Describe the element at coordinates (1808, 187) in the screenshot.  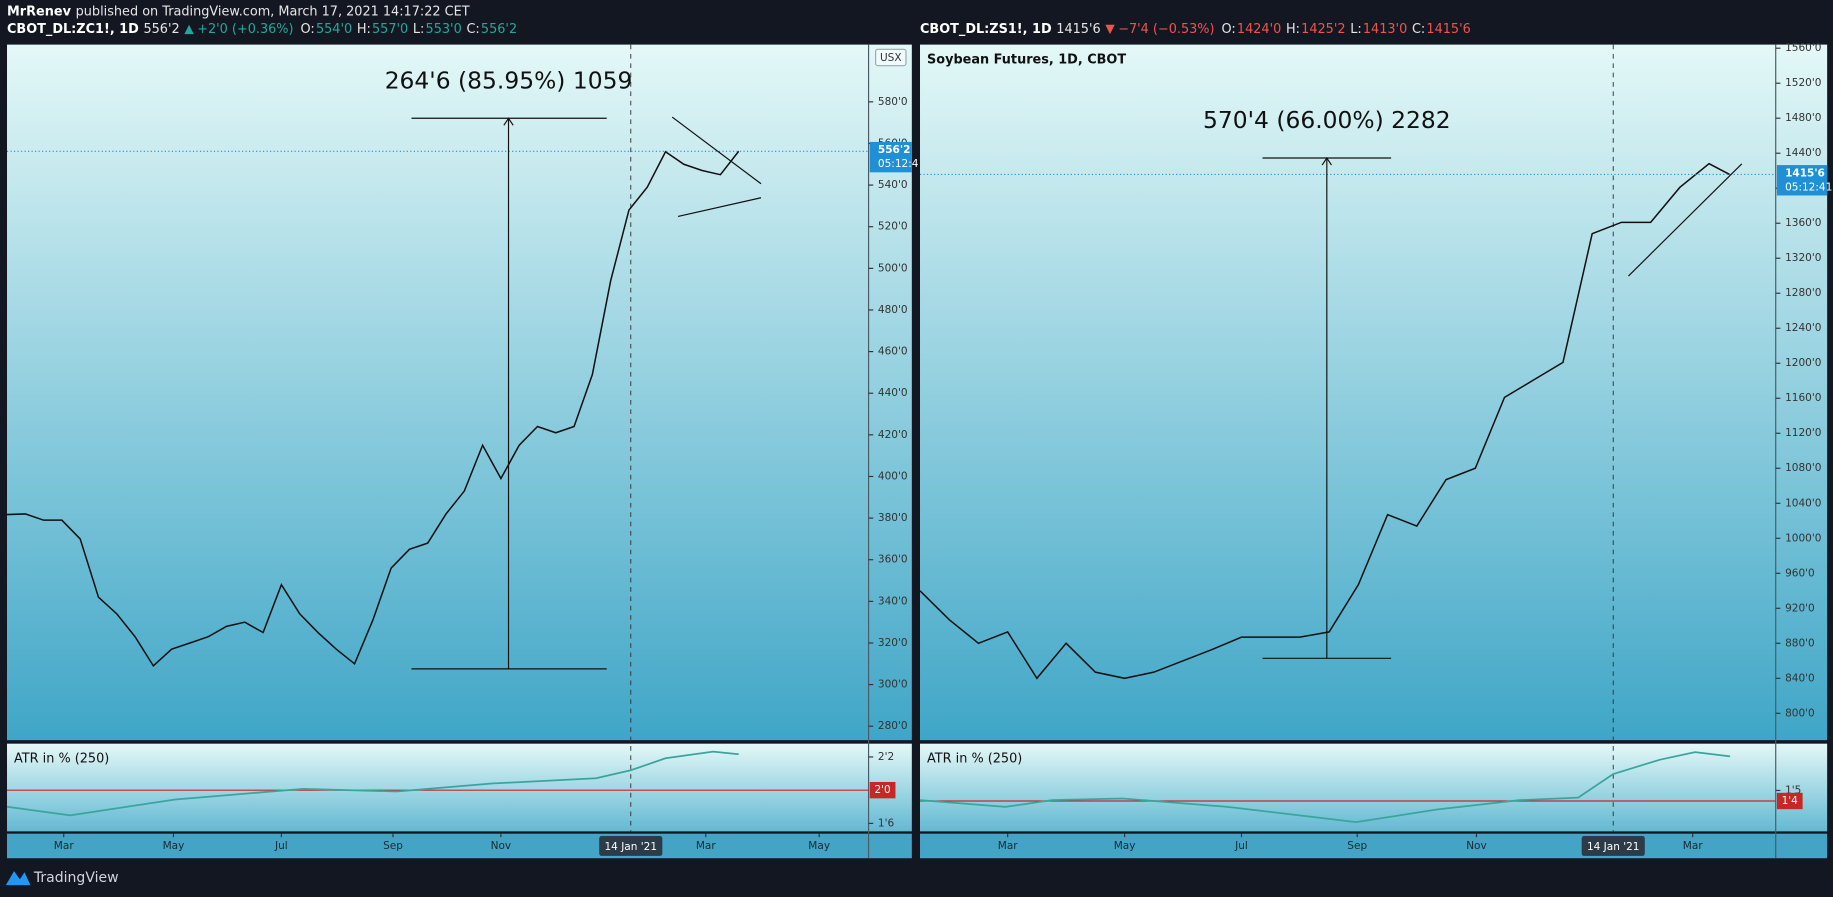
I see `countdown: 05:12:41` at that location.